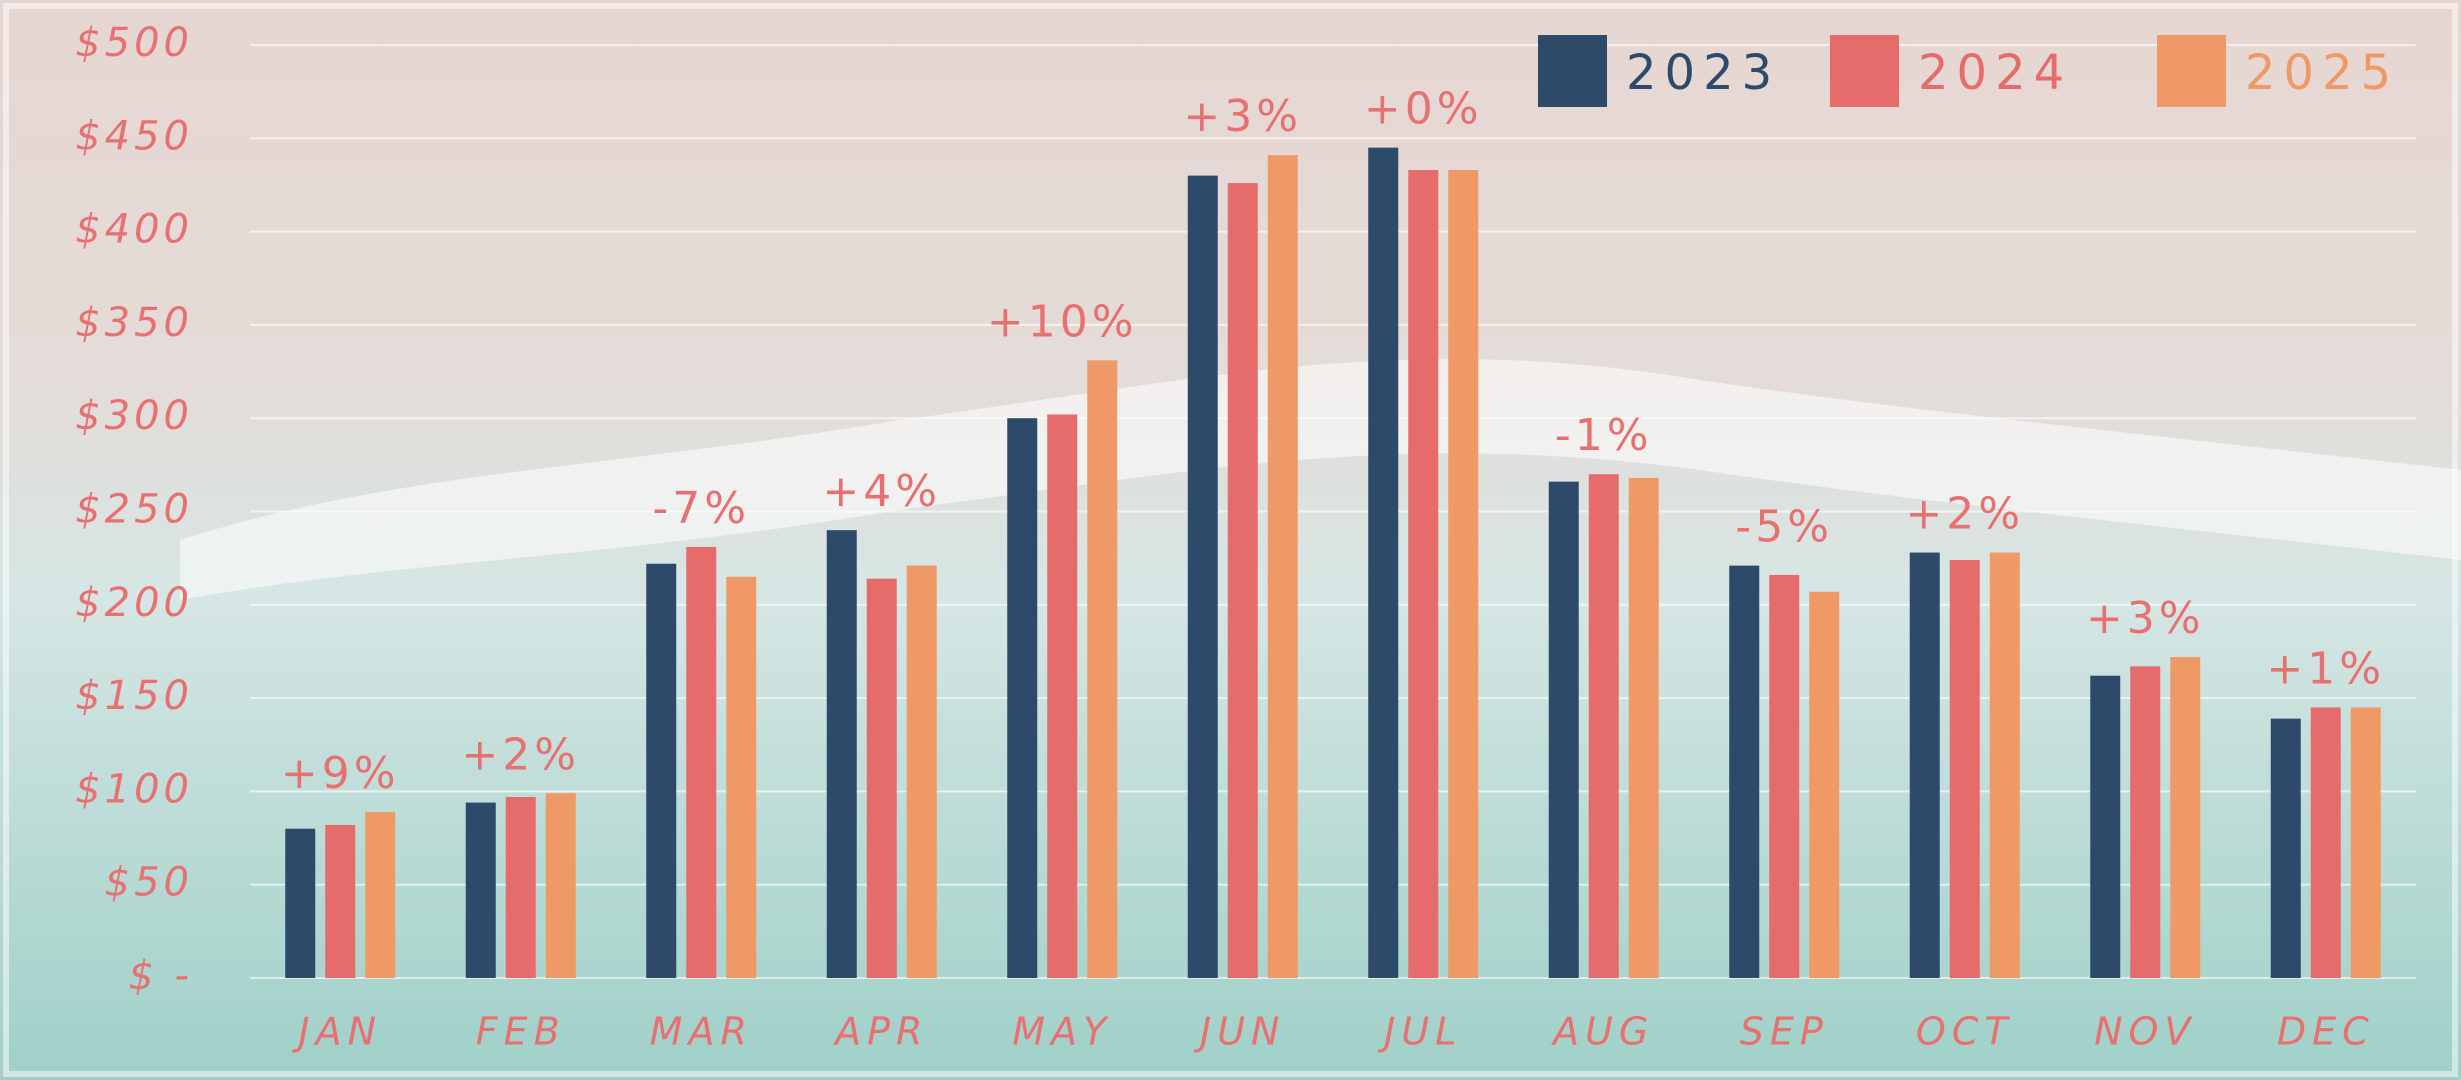  I want to click on y-tick-label: $500, so click(134, 43).